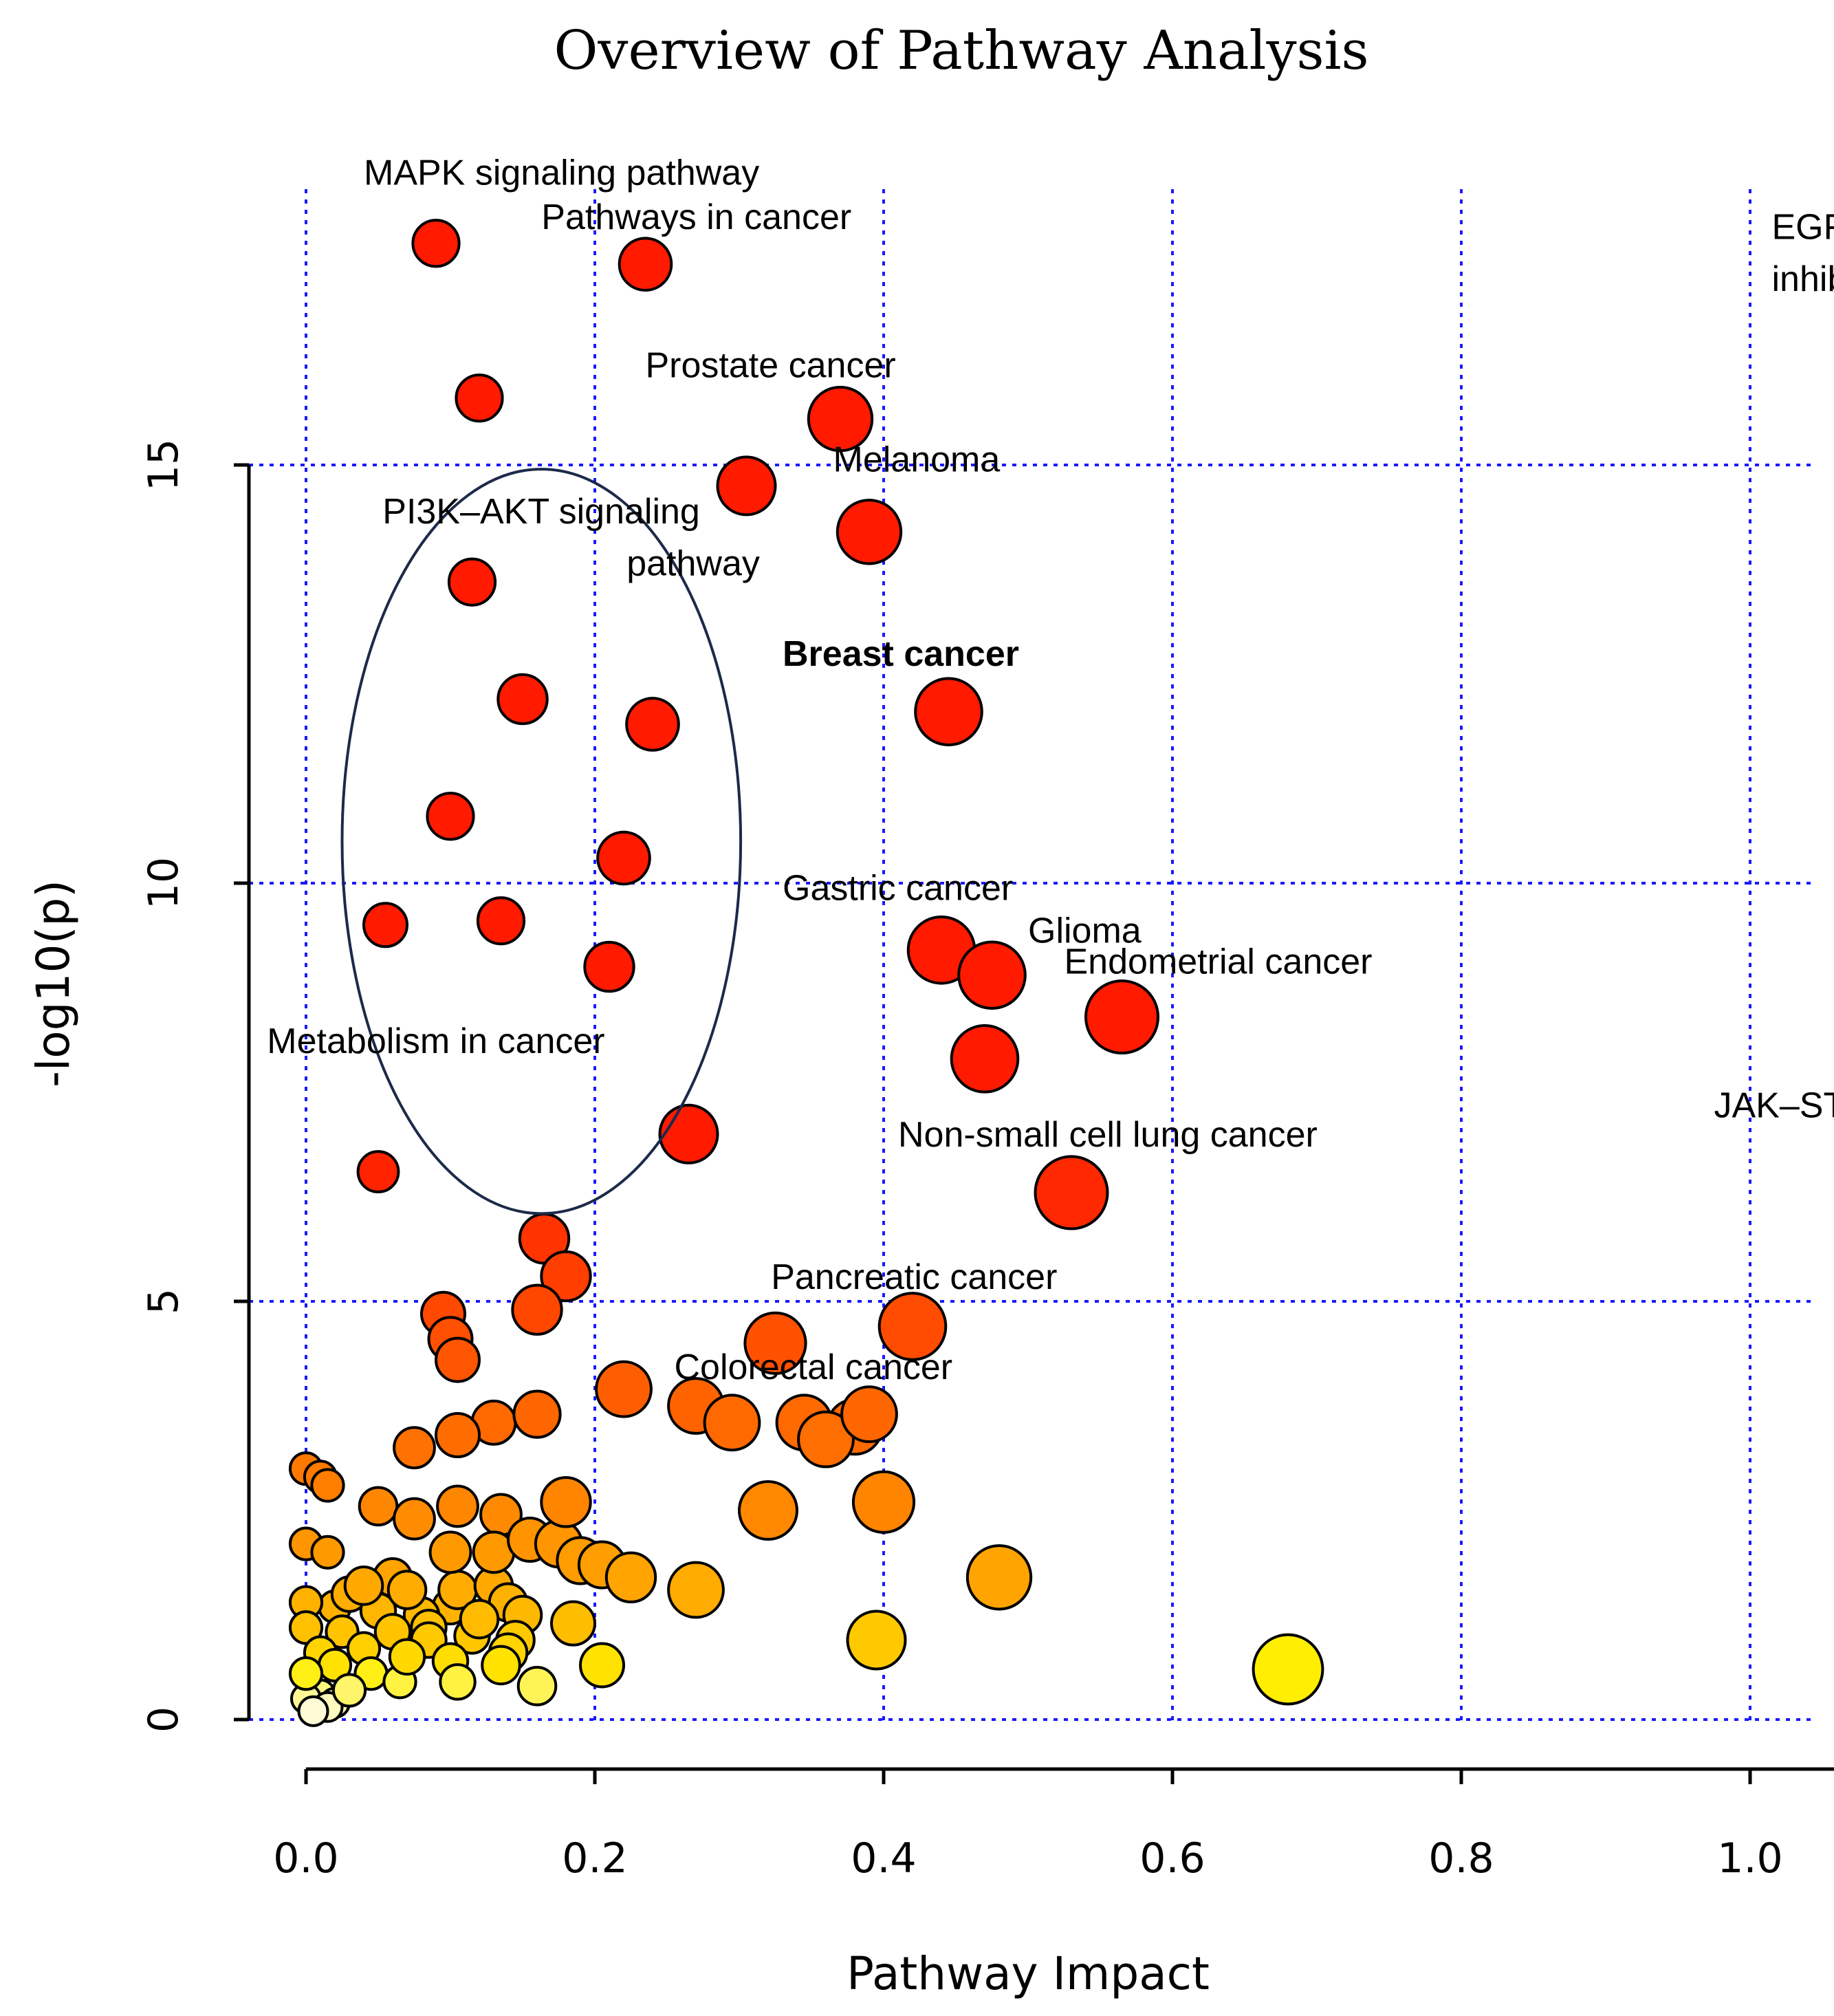 The width and height of the screenshot is (1834, 2016). What do you see at coordinates (1749, 1858) in the screenshot?
I see `x-tick-label: 1.0` at bounding box center [1749, 1858].